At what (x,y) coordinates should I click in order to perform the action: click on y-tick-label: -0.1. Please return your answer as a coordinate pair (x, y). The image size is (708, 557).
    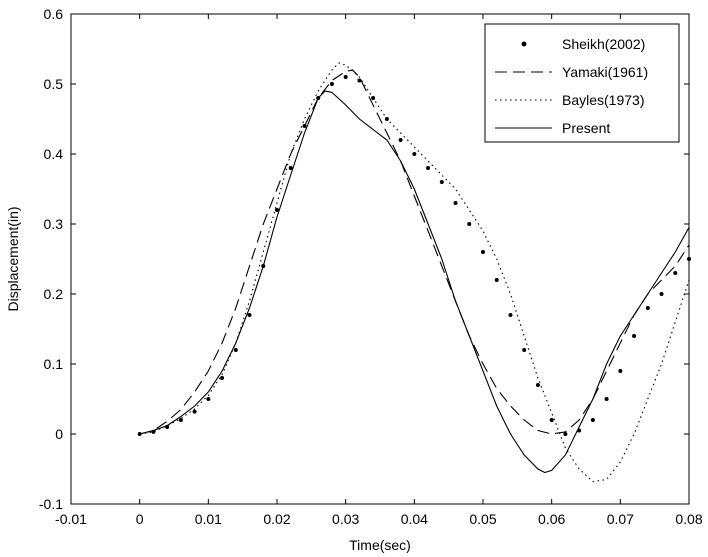
    Looking at the image, I should click on (51, 504).